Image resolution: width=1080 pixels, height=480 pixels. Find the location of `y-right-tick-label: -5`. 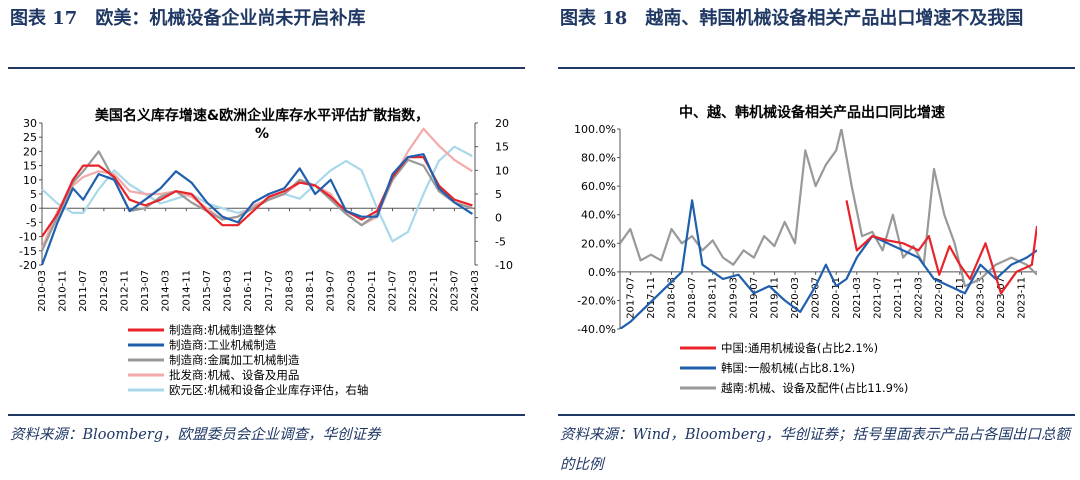

y-right-tick-label: -5 is located at coordinates (500, 241).